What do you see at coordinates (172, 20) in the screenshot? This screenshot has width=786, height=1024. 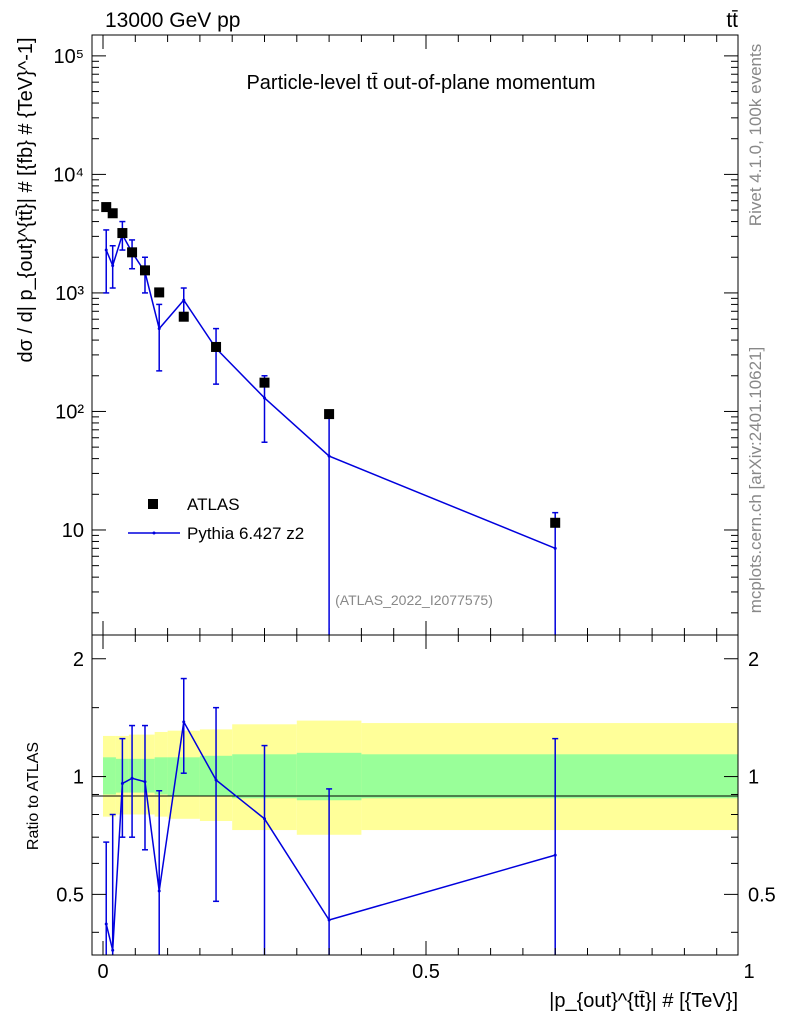 I see `header-energy: 13000 GeV pp` at bounding box center [172, 20].